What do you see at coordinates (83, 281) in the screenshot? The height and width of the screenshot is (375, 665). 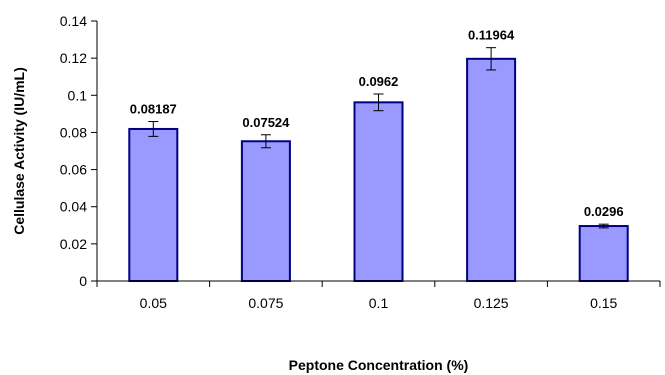 I see `y-tick-label: 0` at bounding box center [83, 281].